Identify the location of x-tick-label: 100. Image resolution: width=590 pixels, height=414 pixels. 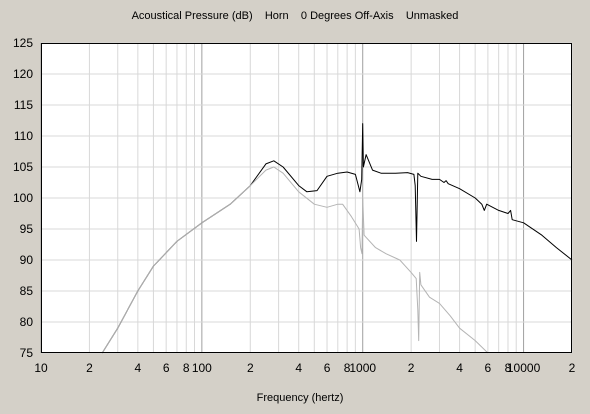
(202, 368).